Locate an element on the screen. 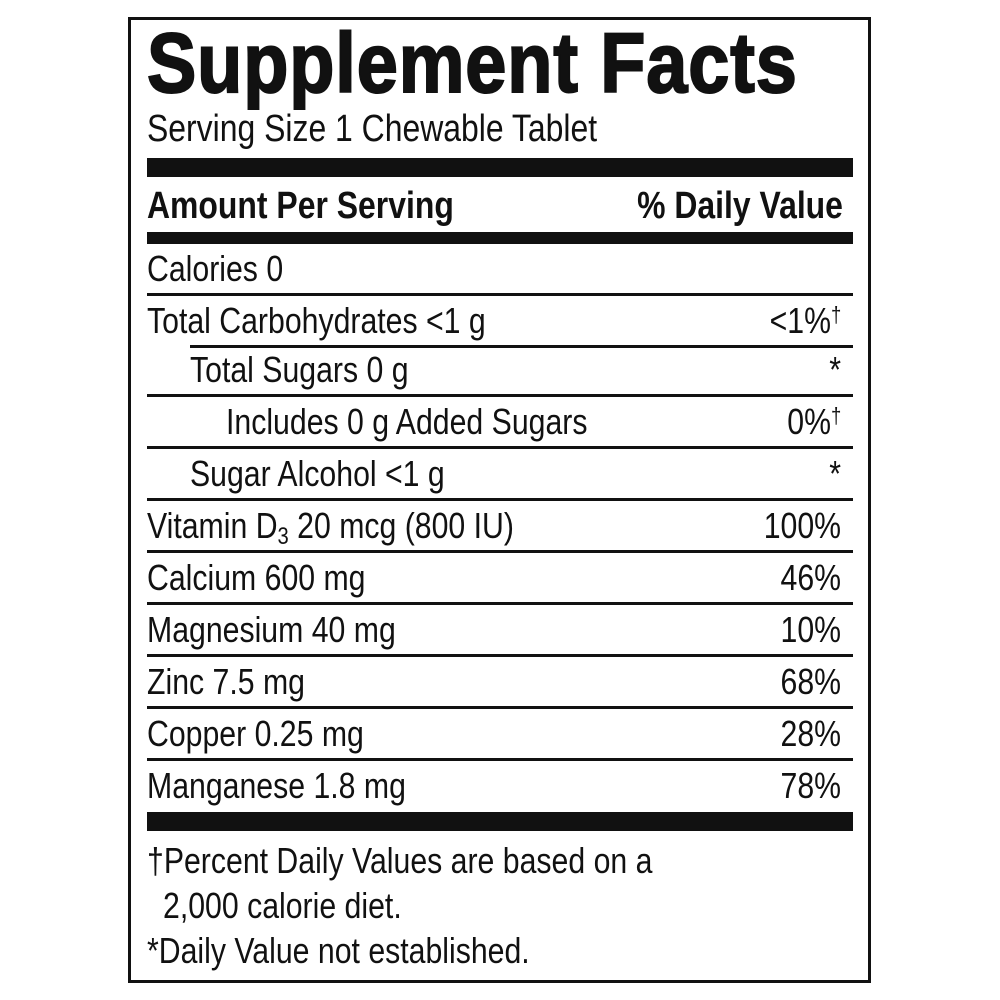  label-part: 20 mcg (800 IU) is located at coordinates (401, 525).